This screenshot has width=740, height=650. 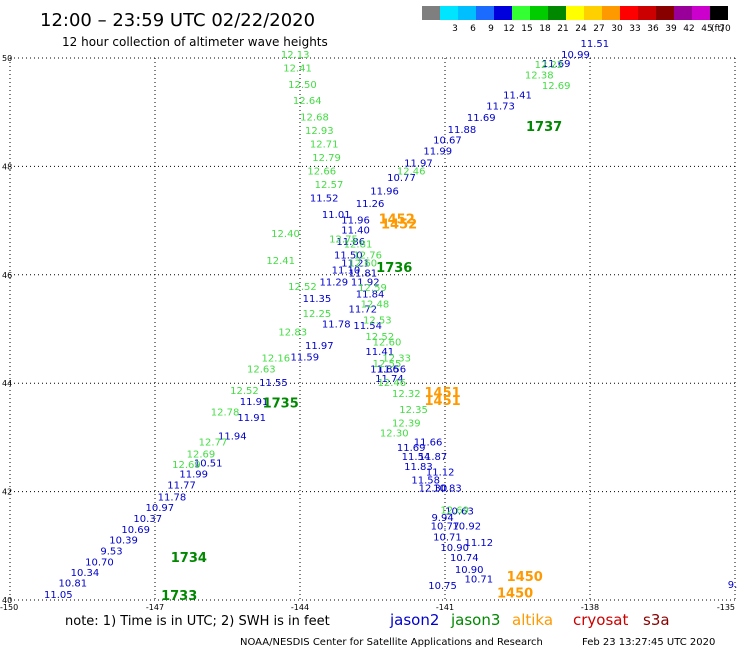 What do you see at coordinates (307, 101) in the screenshot?
I see `swh-label: 12.64` at bounding box center [307, 101].